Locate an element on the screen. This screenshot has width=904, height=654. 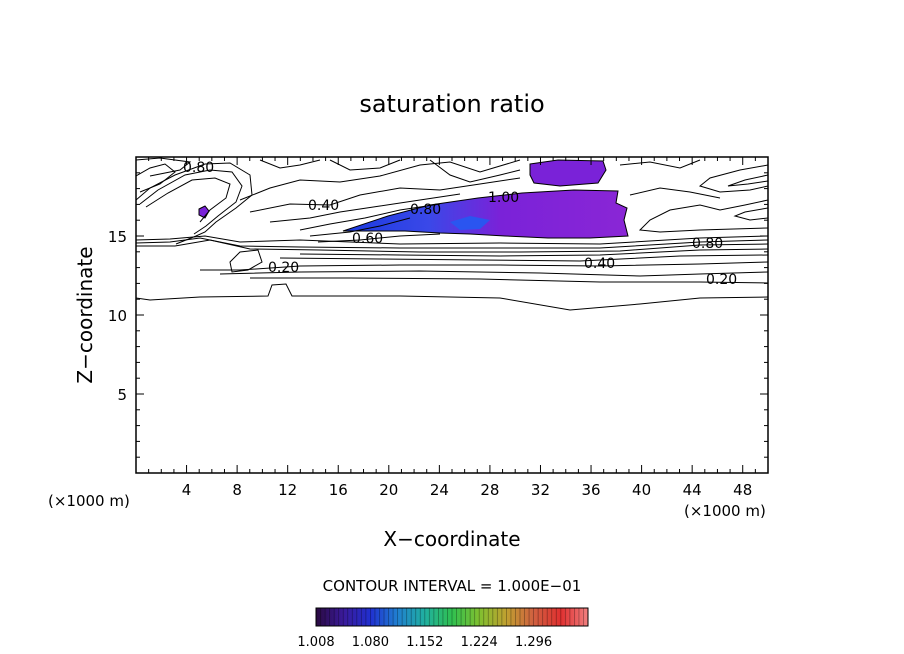
x-unit-right: (×1000 m) is located at coordinates (725, 511).